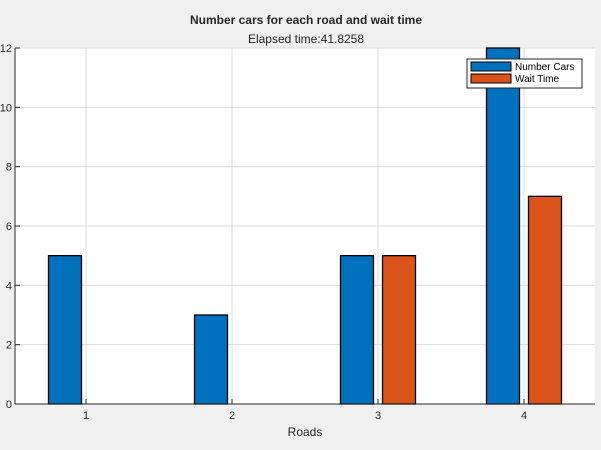 The height and width of the screenshot is (450, 601). What do you see at coordinates (86, 416) in the screenshot?
I see `x-tick-label: 1` at bounding box center [86, 416].